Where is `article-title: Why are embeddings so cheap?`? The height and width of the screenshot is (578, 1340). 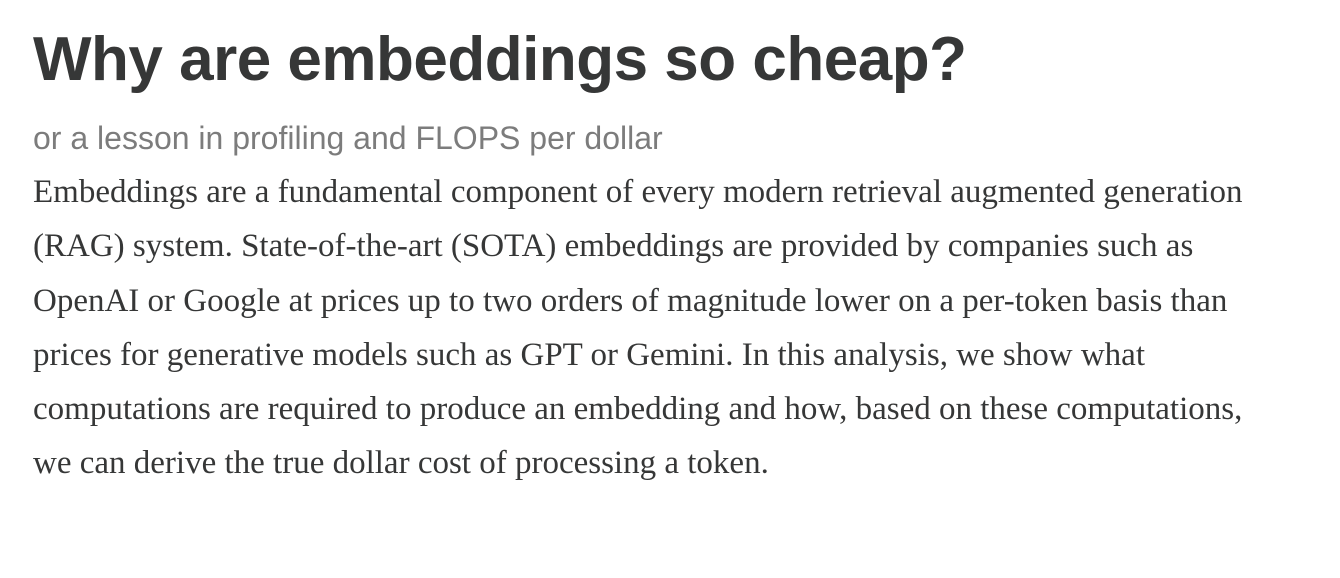
article-title: Why are embeddings so cheap? is located at coordinates (500, 59).